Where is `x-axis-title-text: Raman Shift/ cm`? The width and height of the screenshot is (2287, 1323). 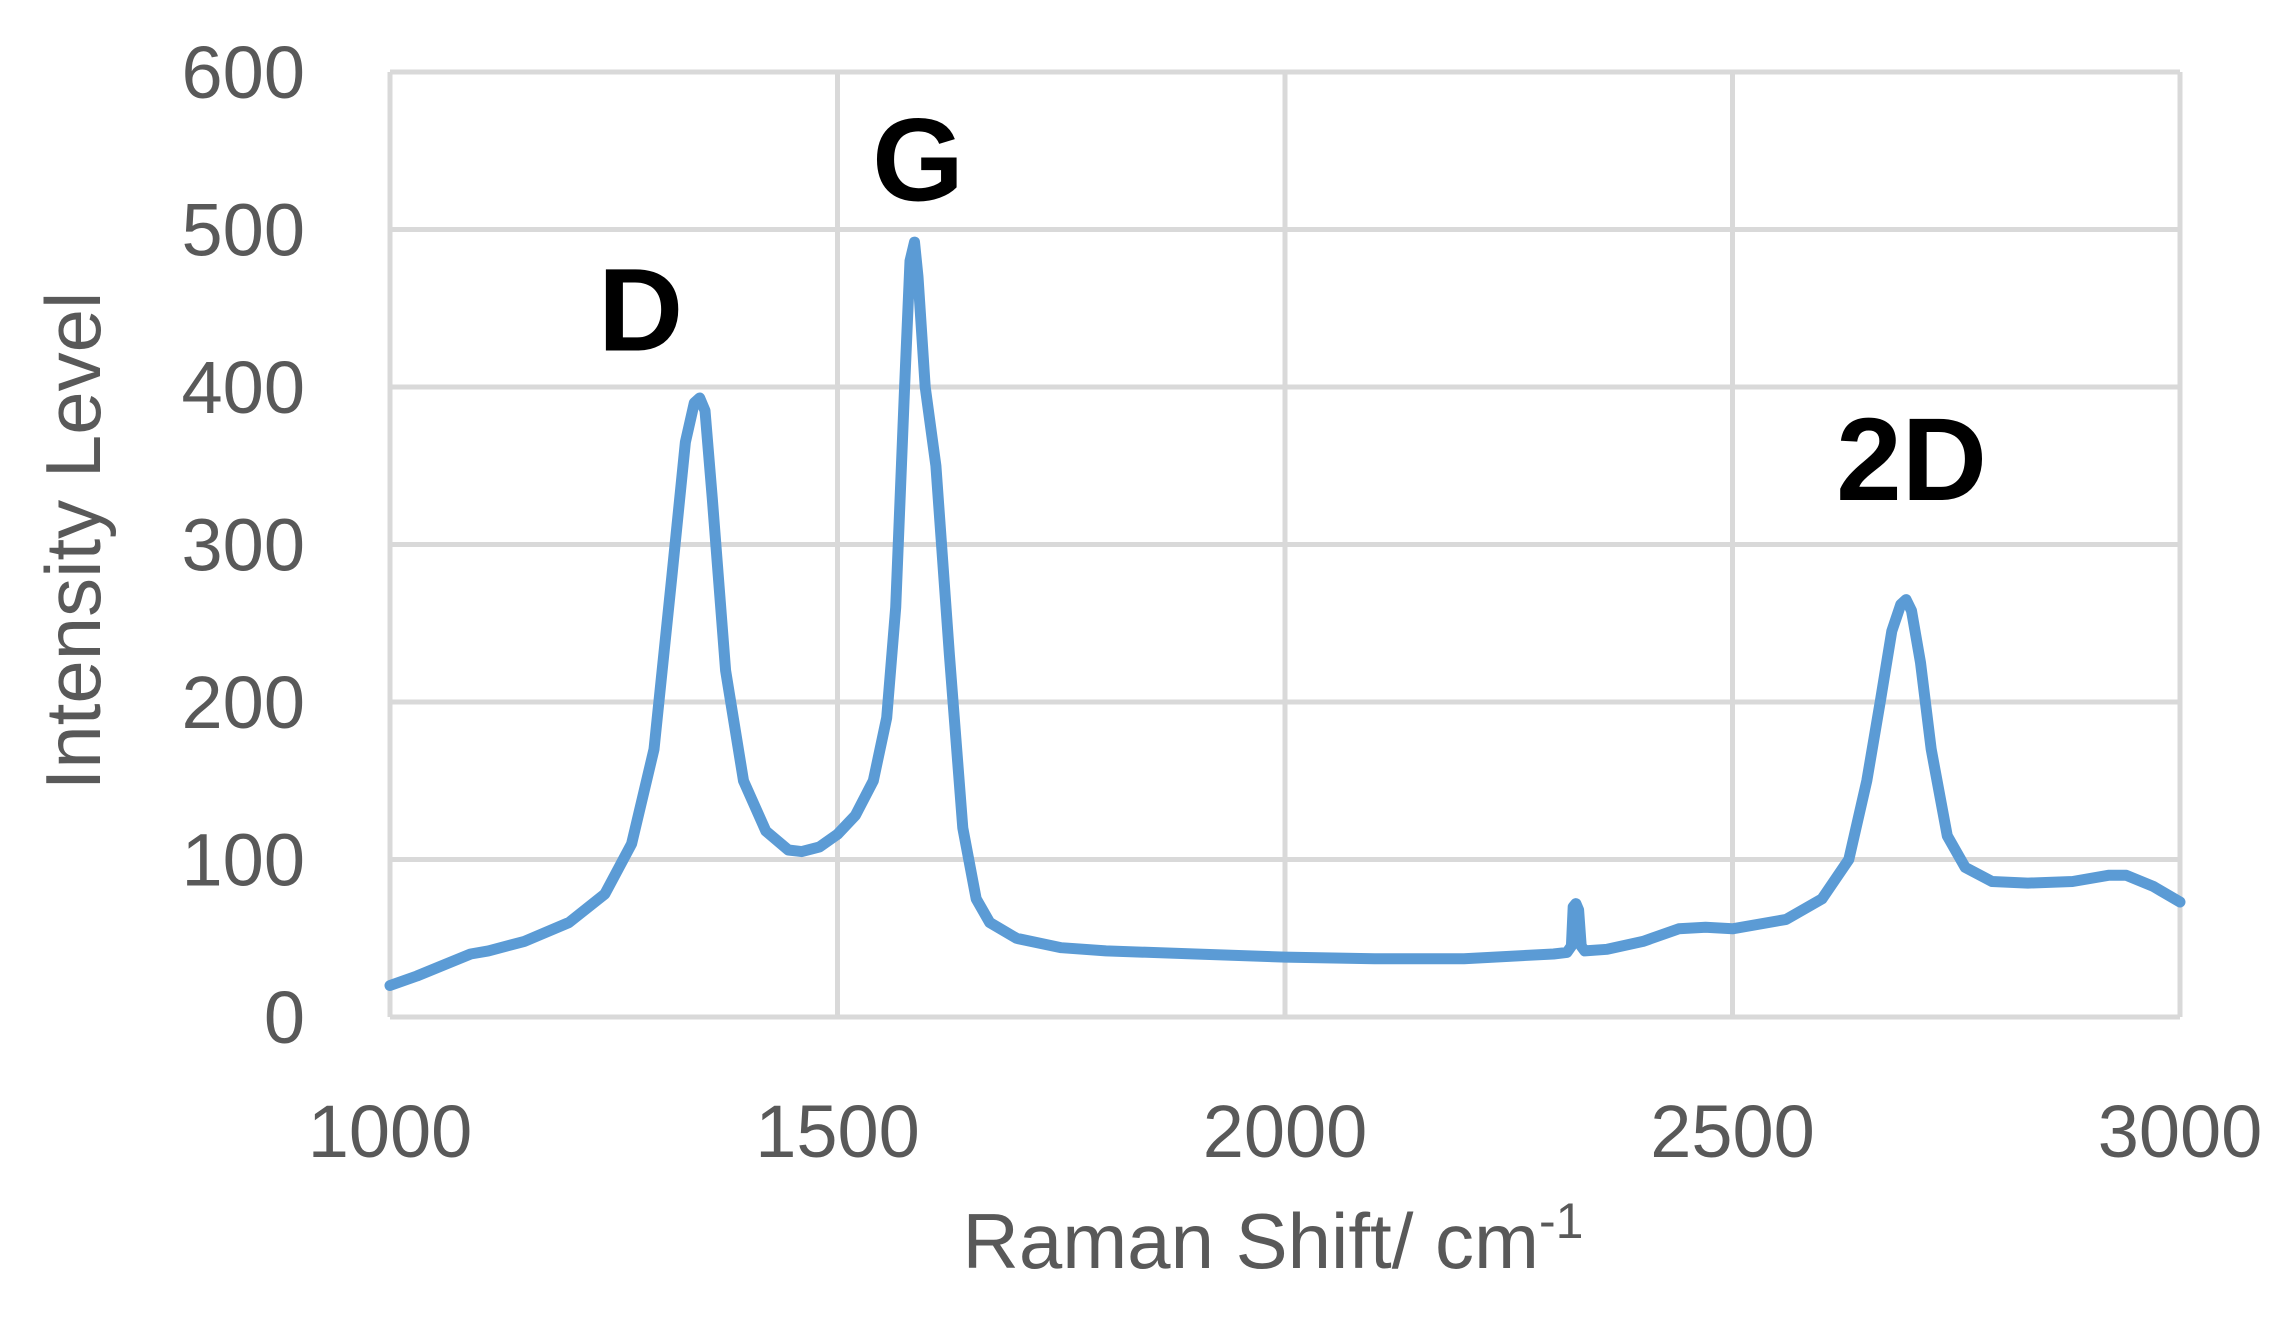
x-axis-title-text: Raman Shift/ cm is located at coordinates (1251, 1241).